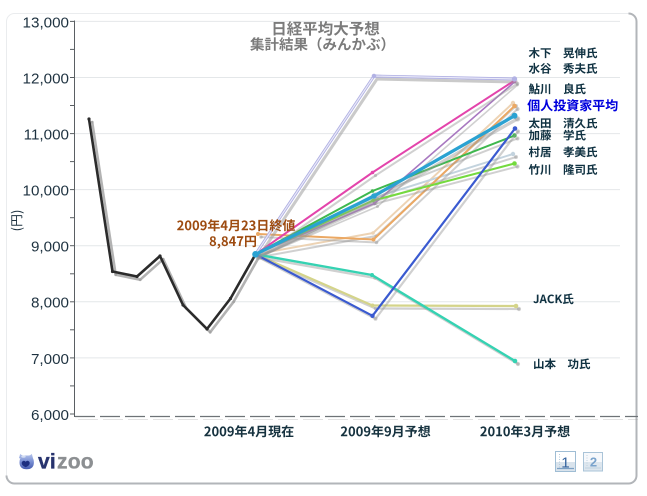 The height and width of the screenshot is (496, 647). What do you see at coordinates (50, 359) in the screenshot?
I see `svg-text: 7,000` at bounding box center [50, 359].